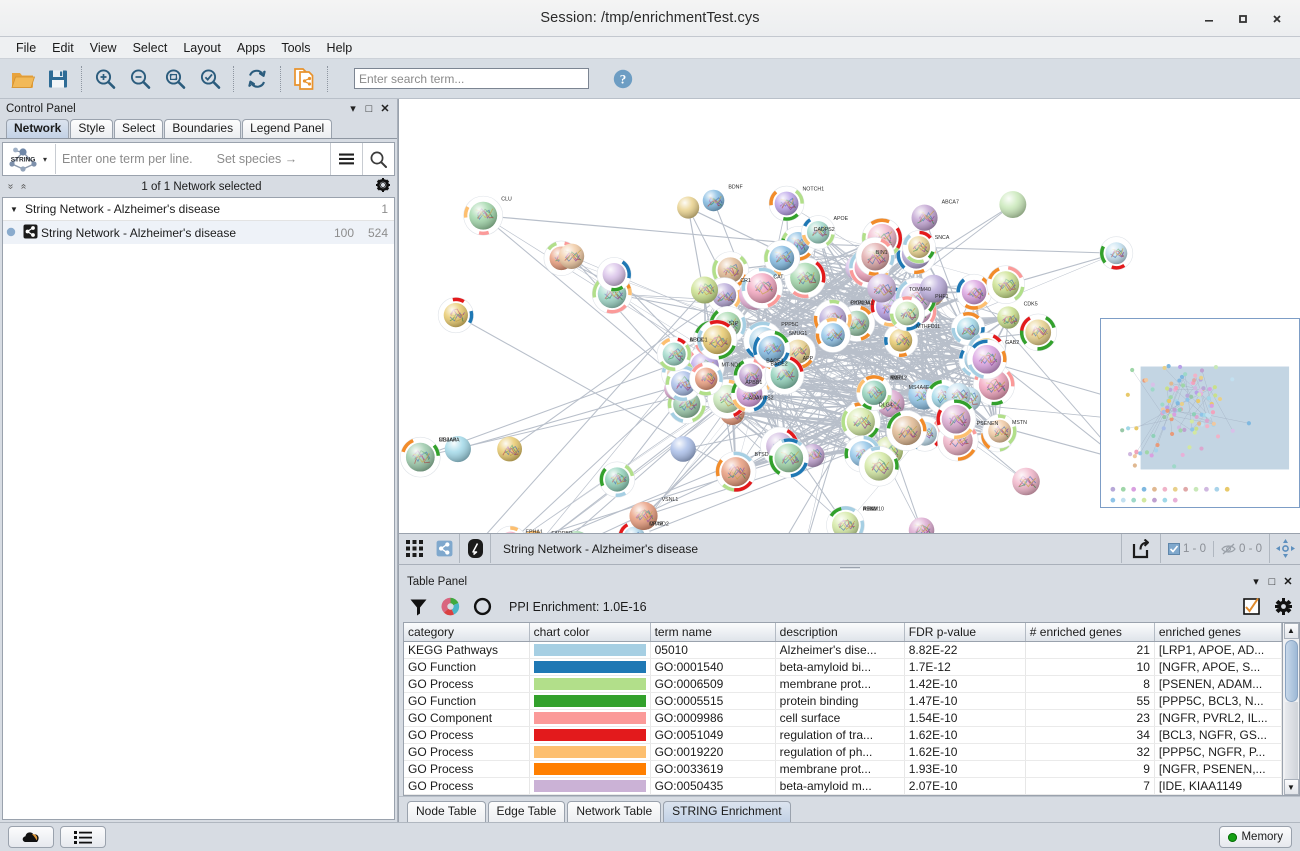 The height and width of the screenshot is (851, 1300). Describe the element at coordinates (1272, 582) in the screenshot. I see `table-panel-dock-icon: □` at that location.